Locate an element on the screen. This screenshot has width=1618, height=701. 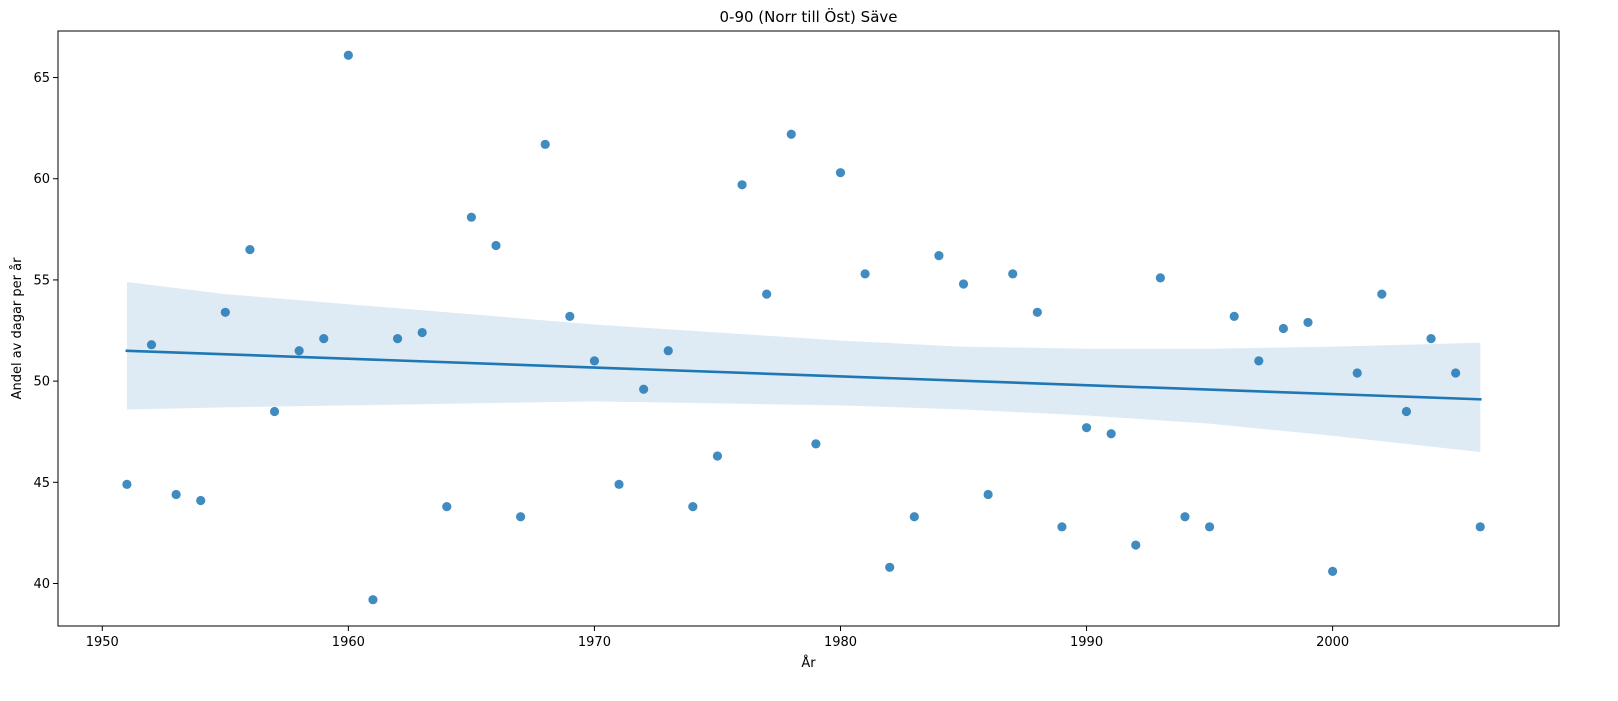
regression-line-layer is located at coordinates (803, 375).